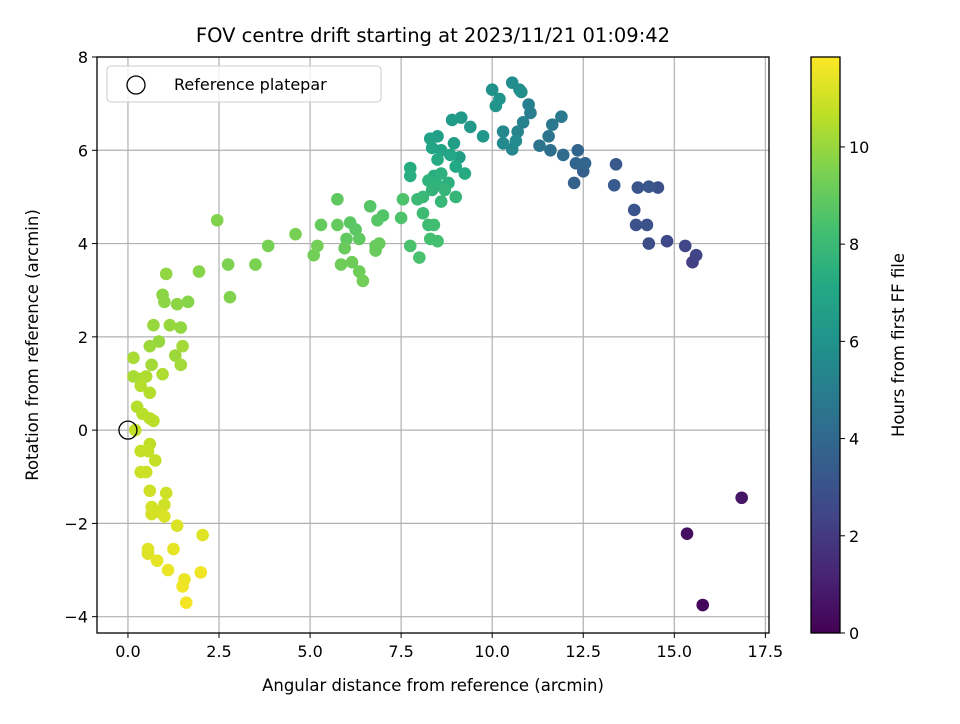 This screenshot has width=960, height=724. What do you see at coordinates (250, 84) in the screenshot?
I see `legend-entry-reference: Reference platepar` at bounding box center [250, 84].